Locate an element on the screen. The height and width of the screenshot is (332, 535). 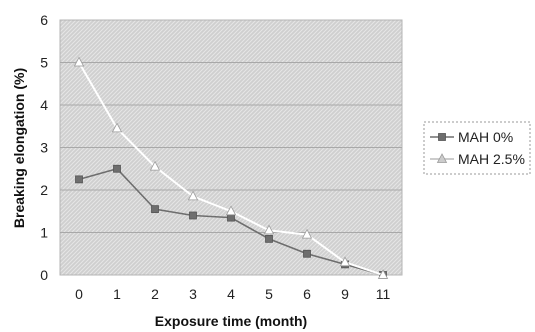
y-axis-title: Breaking elongation (%) is located at coordinates (19, 148).